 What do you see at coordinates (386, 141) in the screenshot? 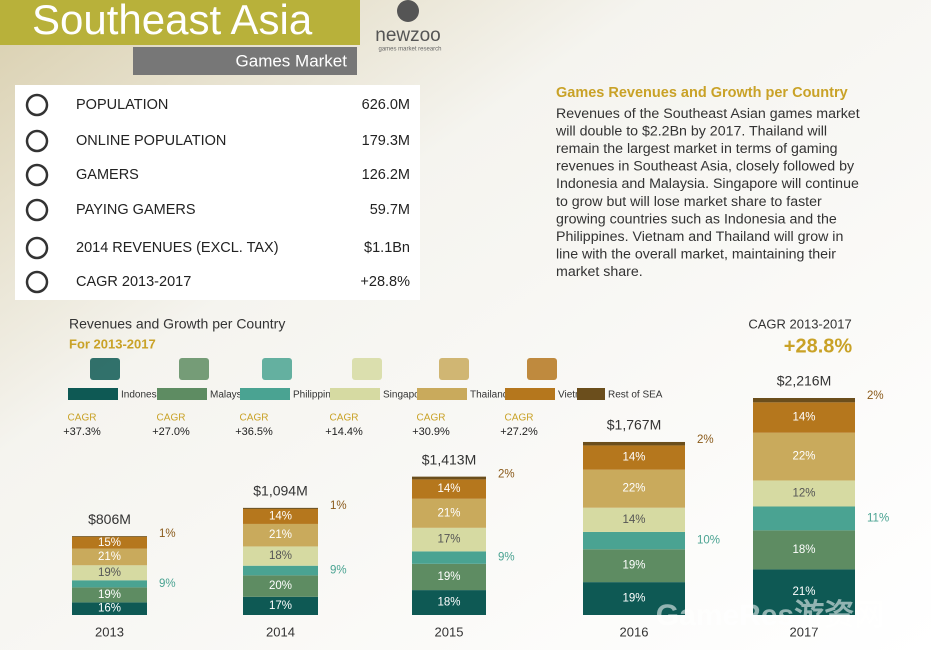
I see `stat-value: 179.3M` at bounding box center [386, 141].